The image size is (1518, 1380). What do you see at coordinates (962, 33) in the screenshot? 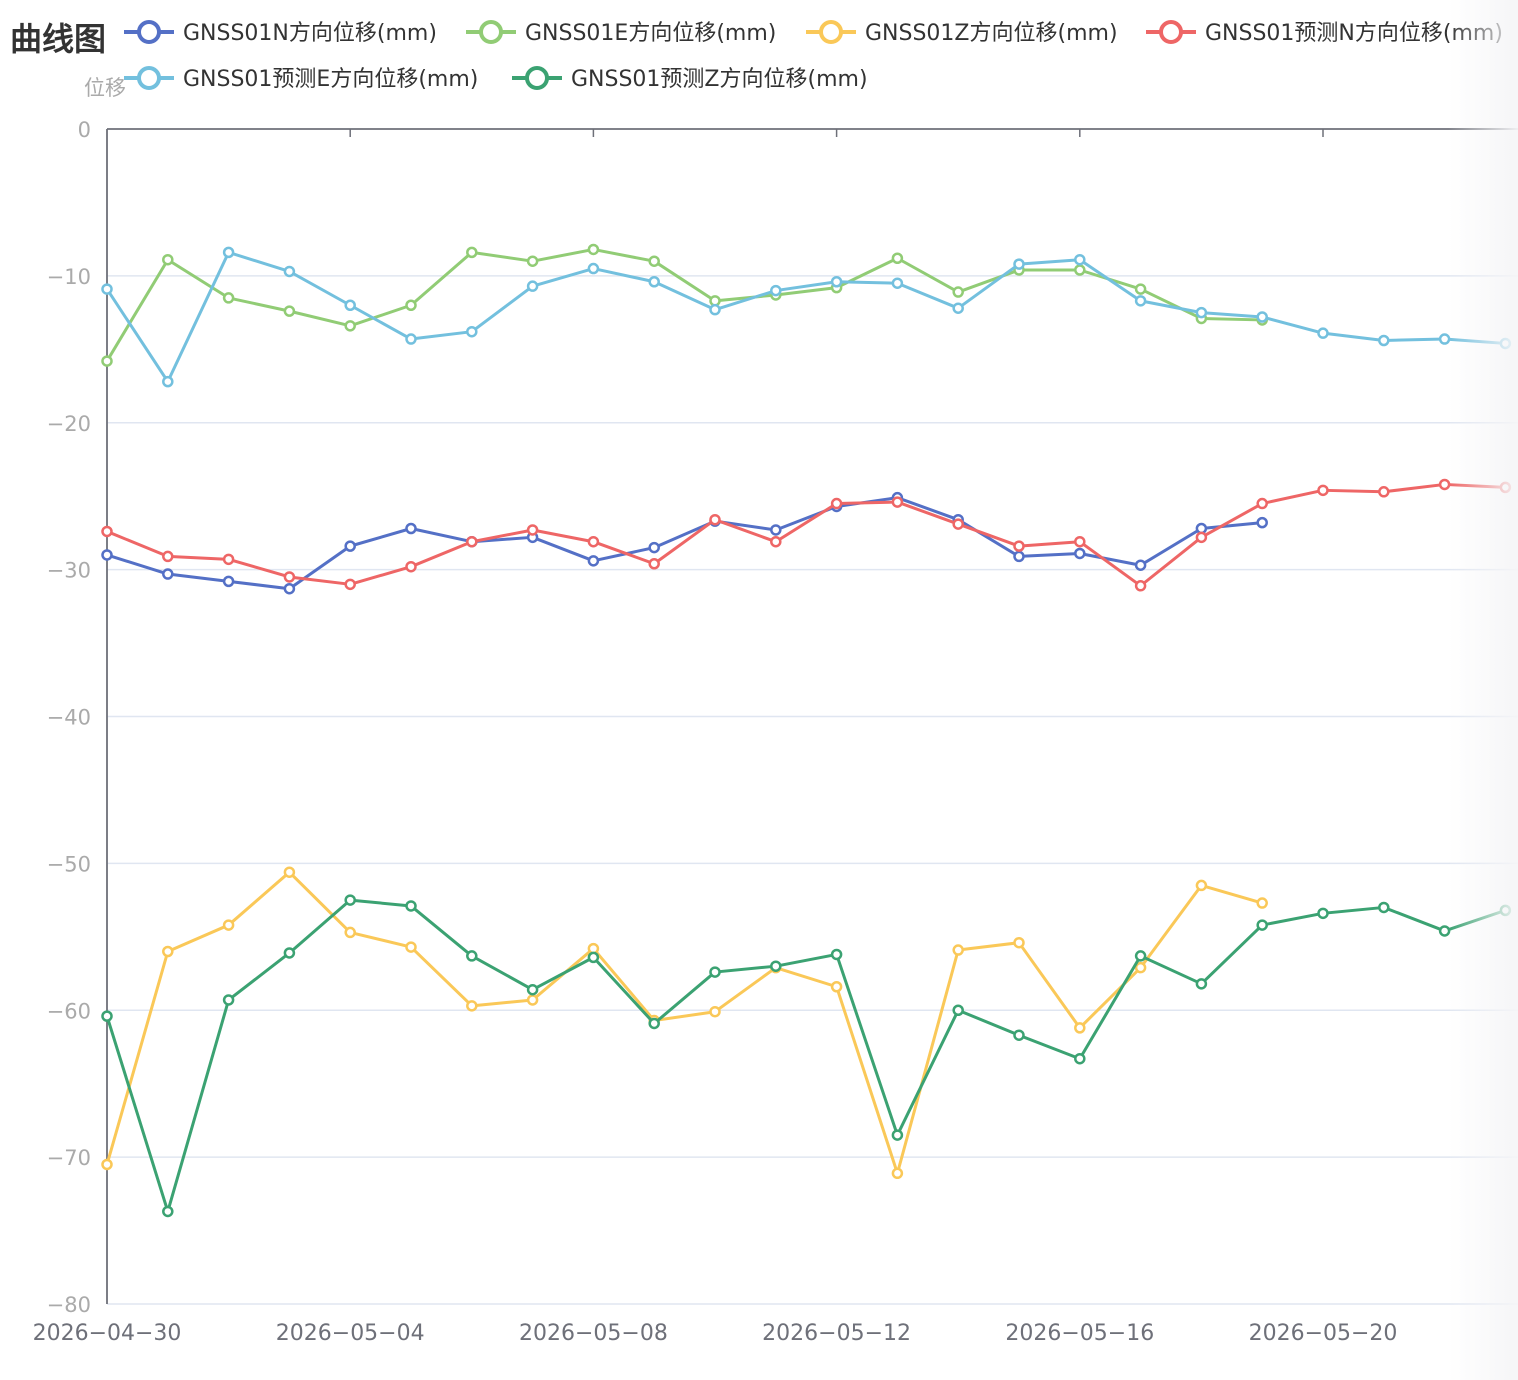
I see `legend-item: GNSS01Z方向位移(mm)` at bounding box center [962, 33].